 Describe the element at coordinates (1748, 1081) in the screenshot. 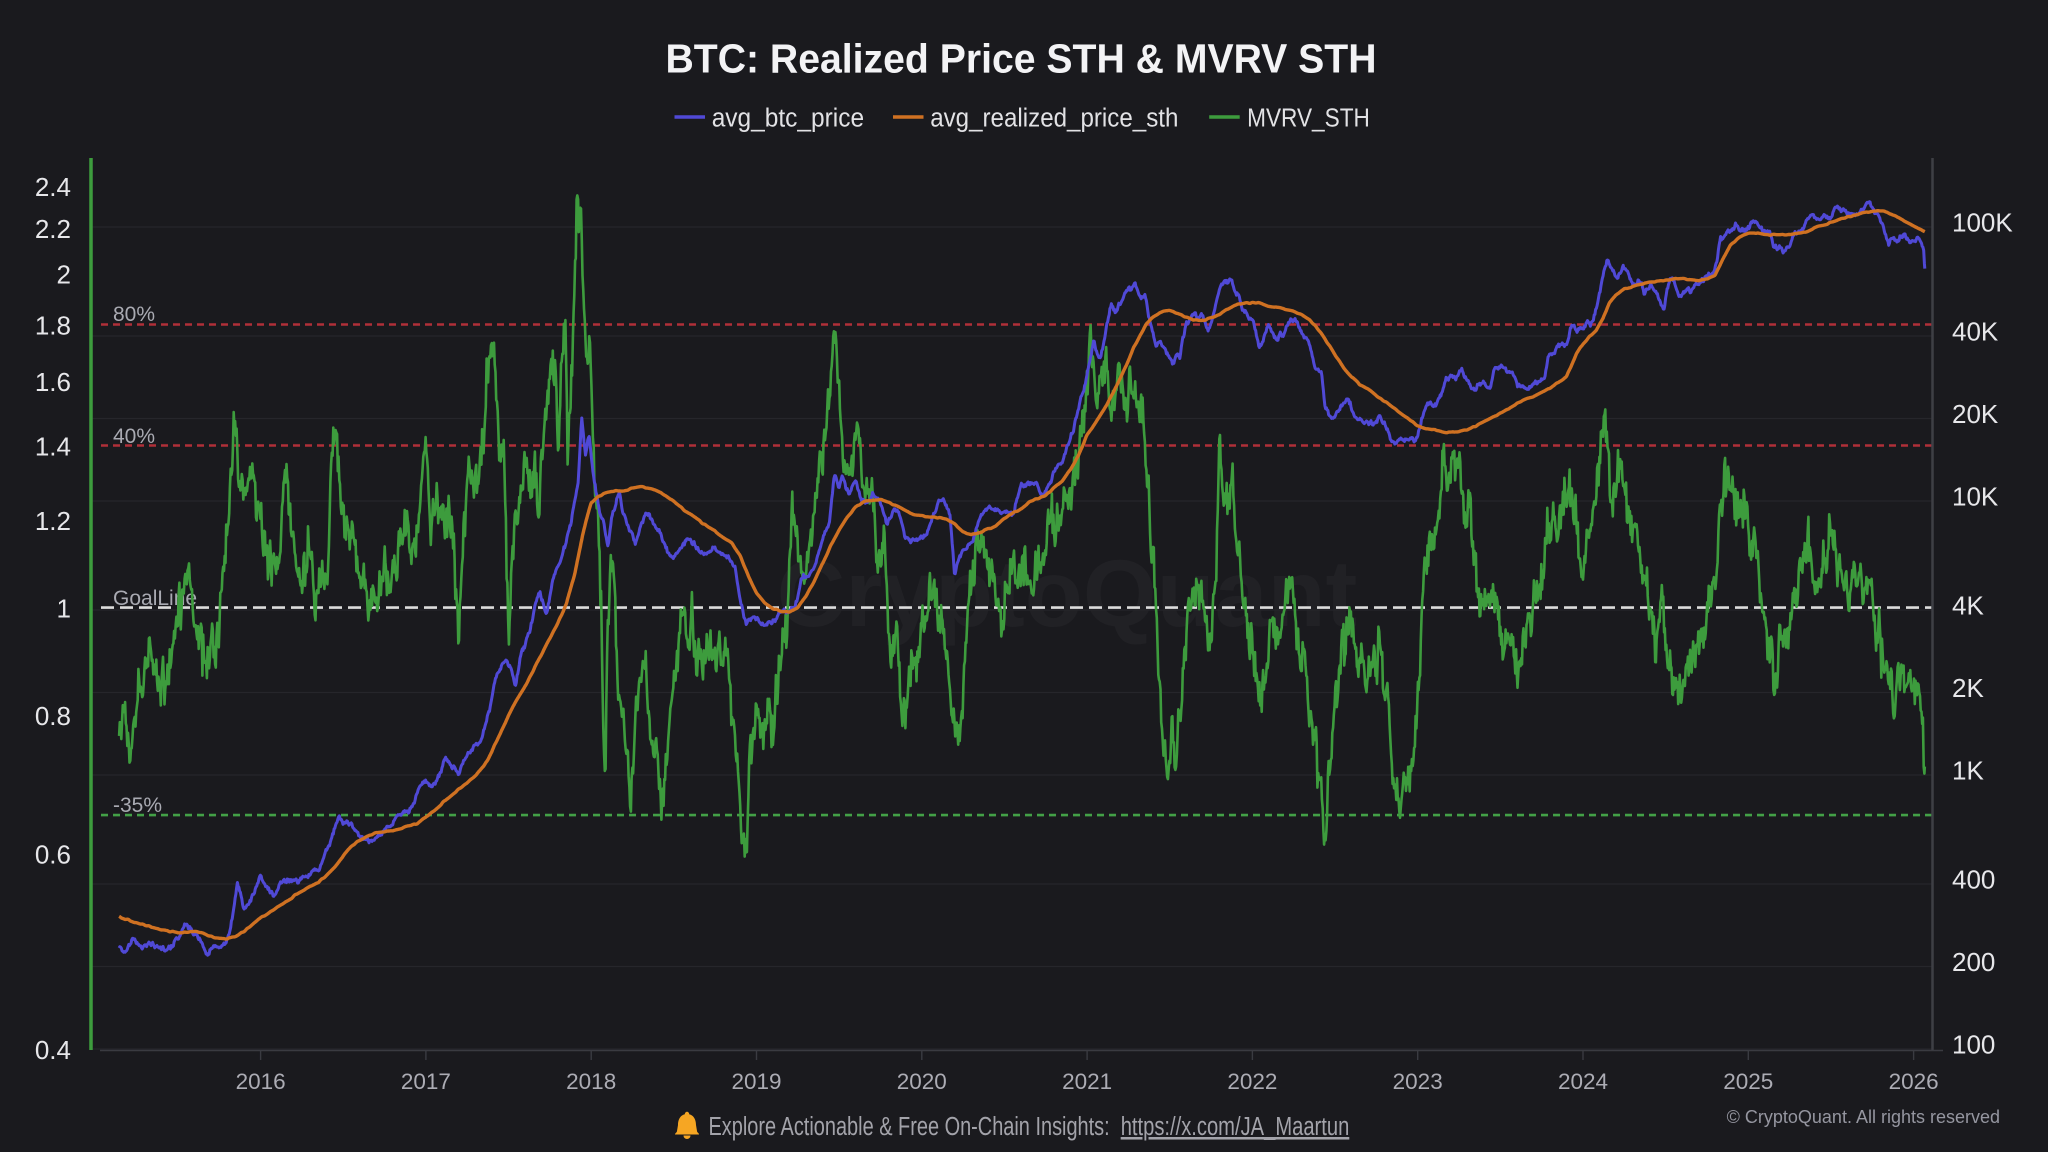

I see `svg-text: 2025` at that location.